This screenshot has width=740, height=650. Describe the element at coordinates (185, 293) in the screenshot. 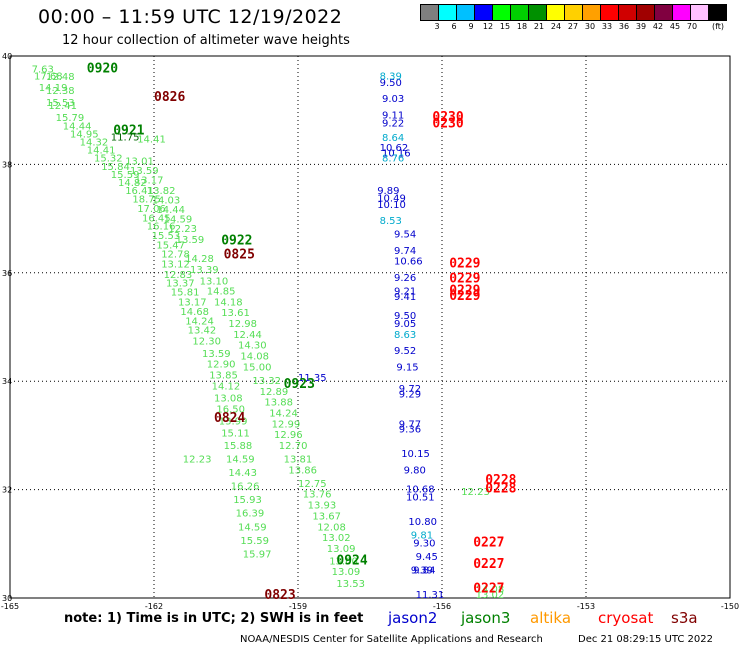

I see `wave-height-value: 15.81` at that location.